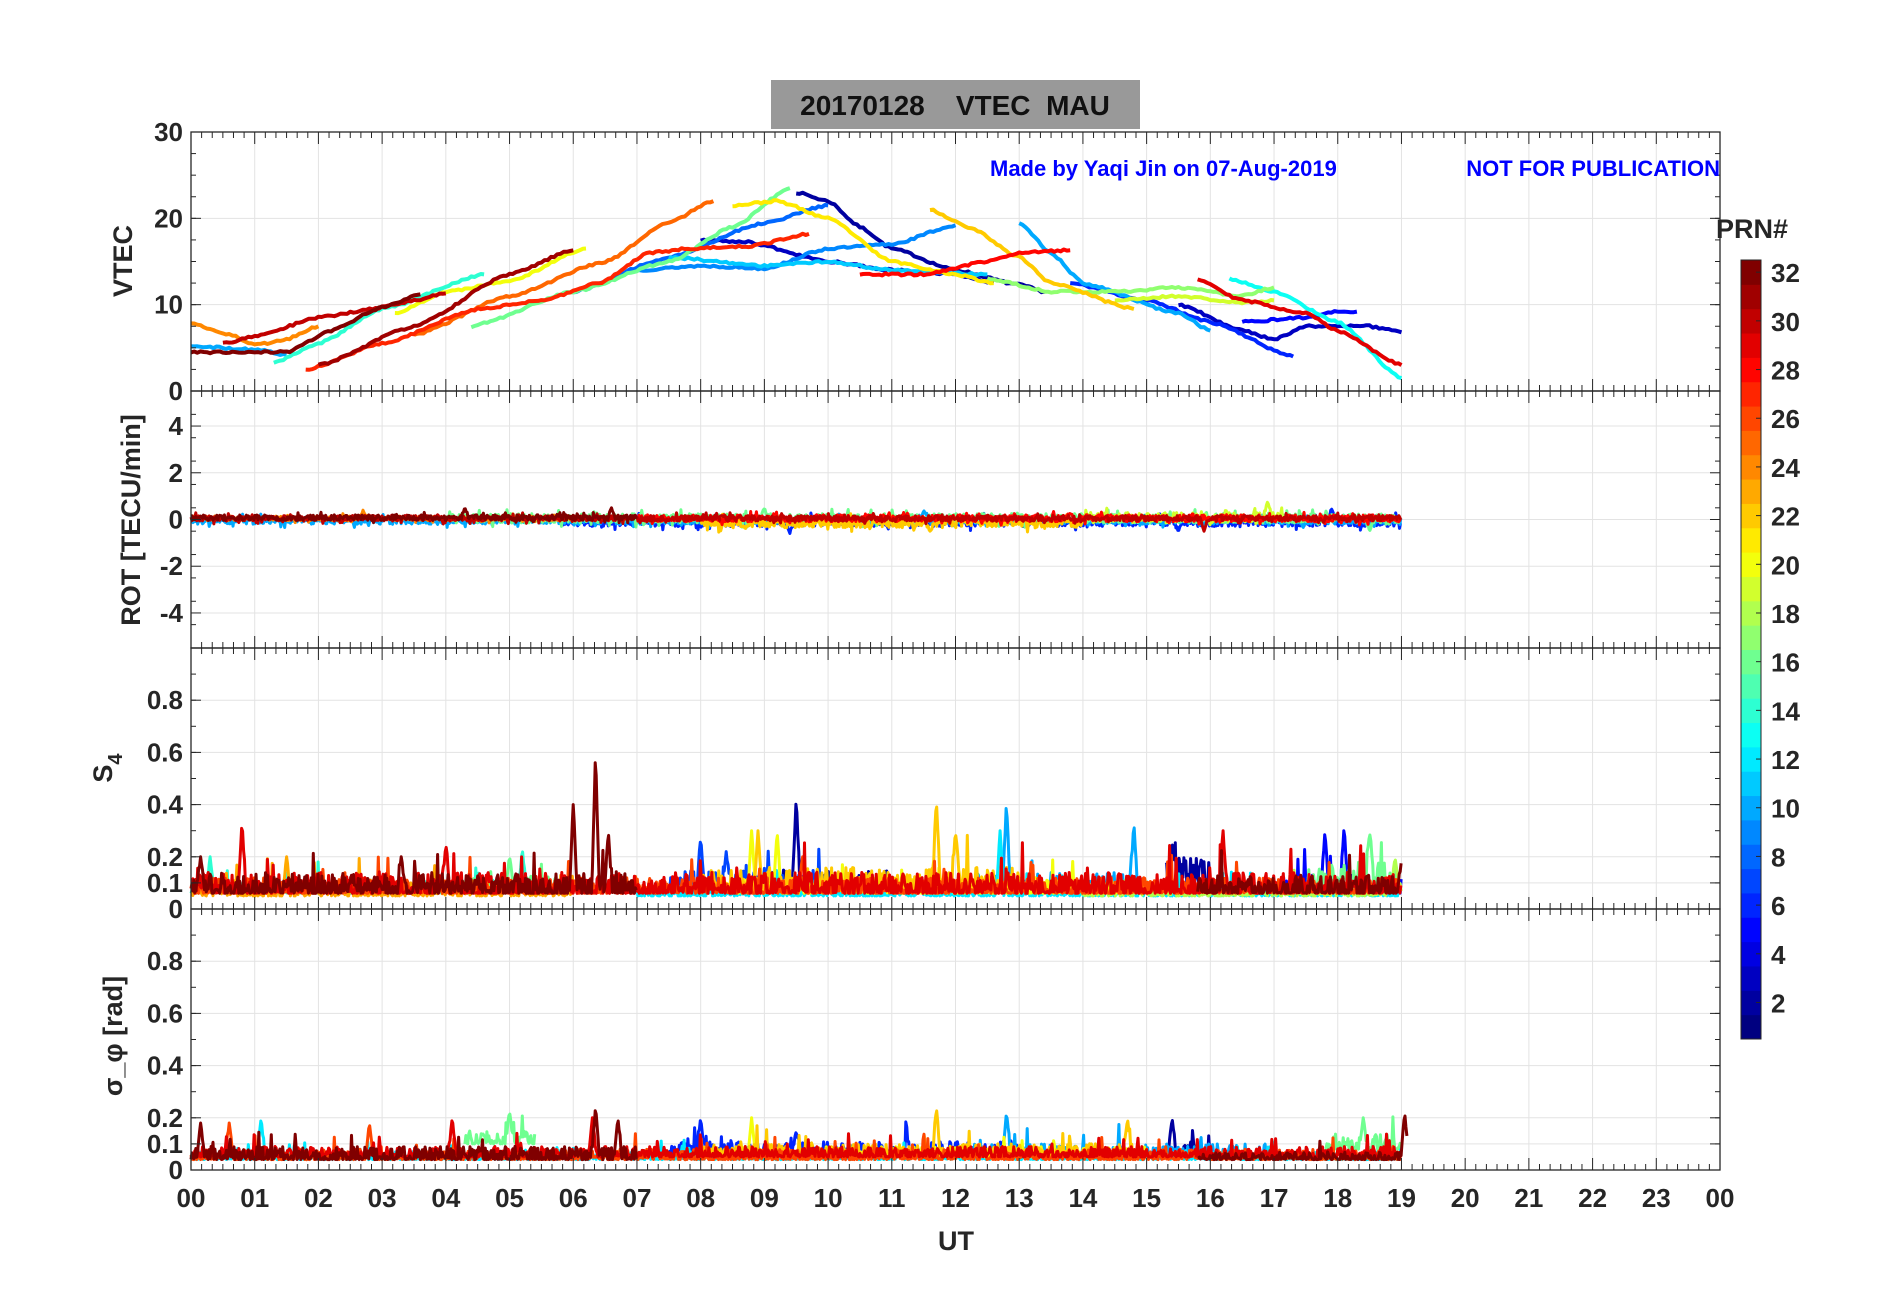 This screenshot has height=1292, width=1902. What do you see at coordinates (700, 1198) in the screenshot?
I see `x-tick-label: 08` at bounding box center [700, 1198].